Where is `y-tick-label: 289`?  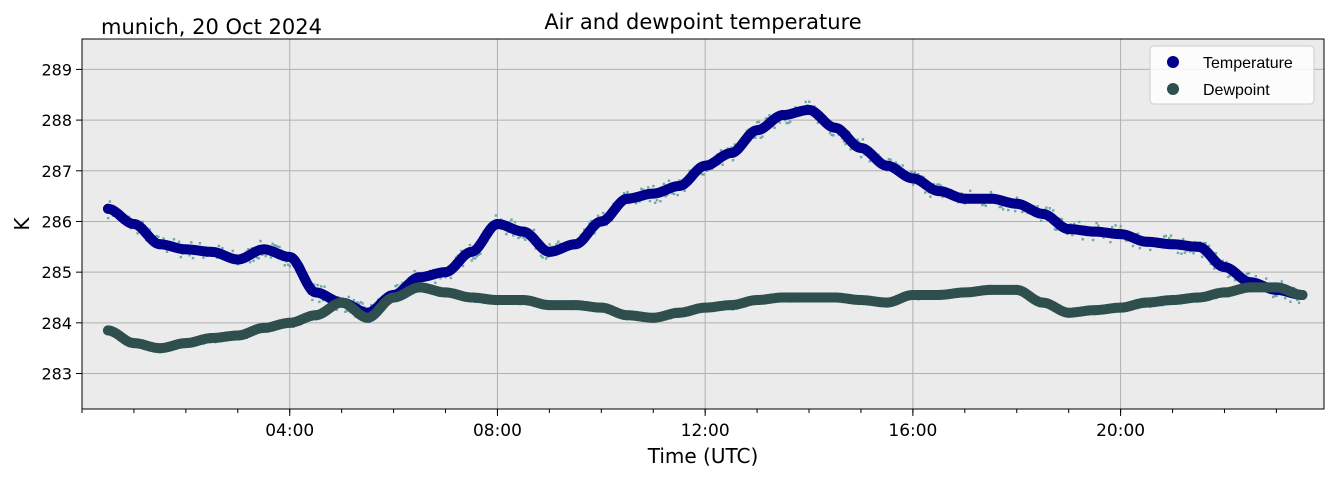 y-tick-label: 289 is located at coordinates (56, 69).